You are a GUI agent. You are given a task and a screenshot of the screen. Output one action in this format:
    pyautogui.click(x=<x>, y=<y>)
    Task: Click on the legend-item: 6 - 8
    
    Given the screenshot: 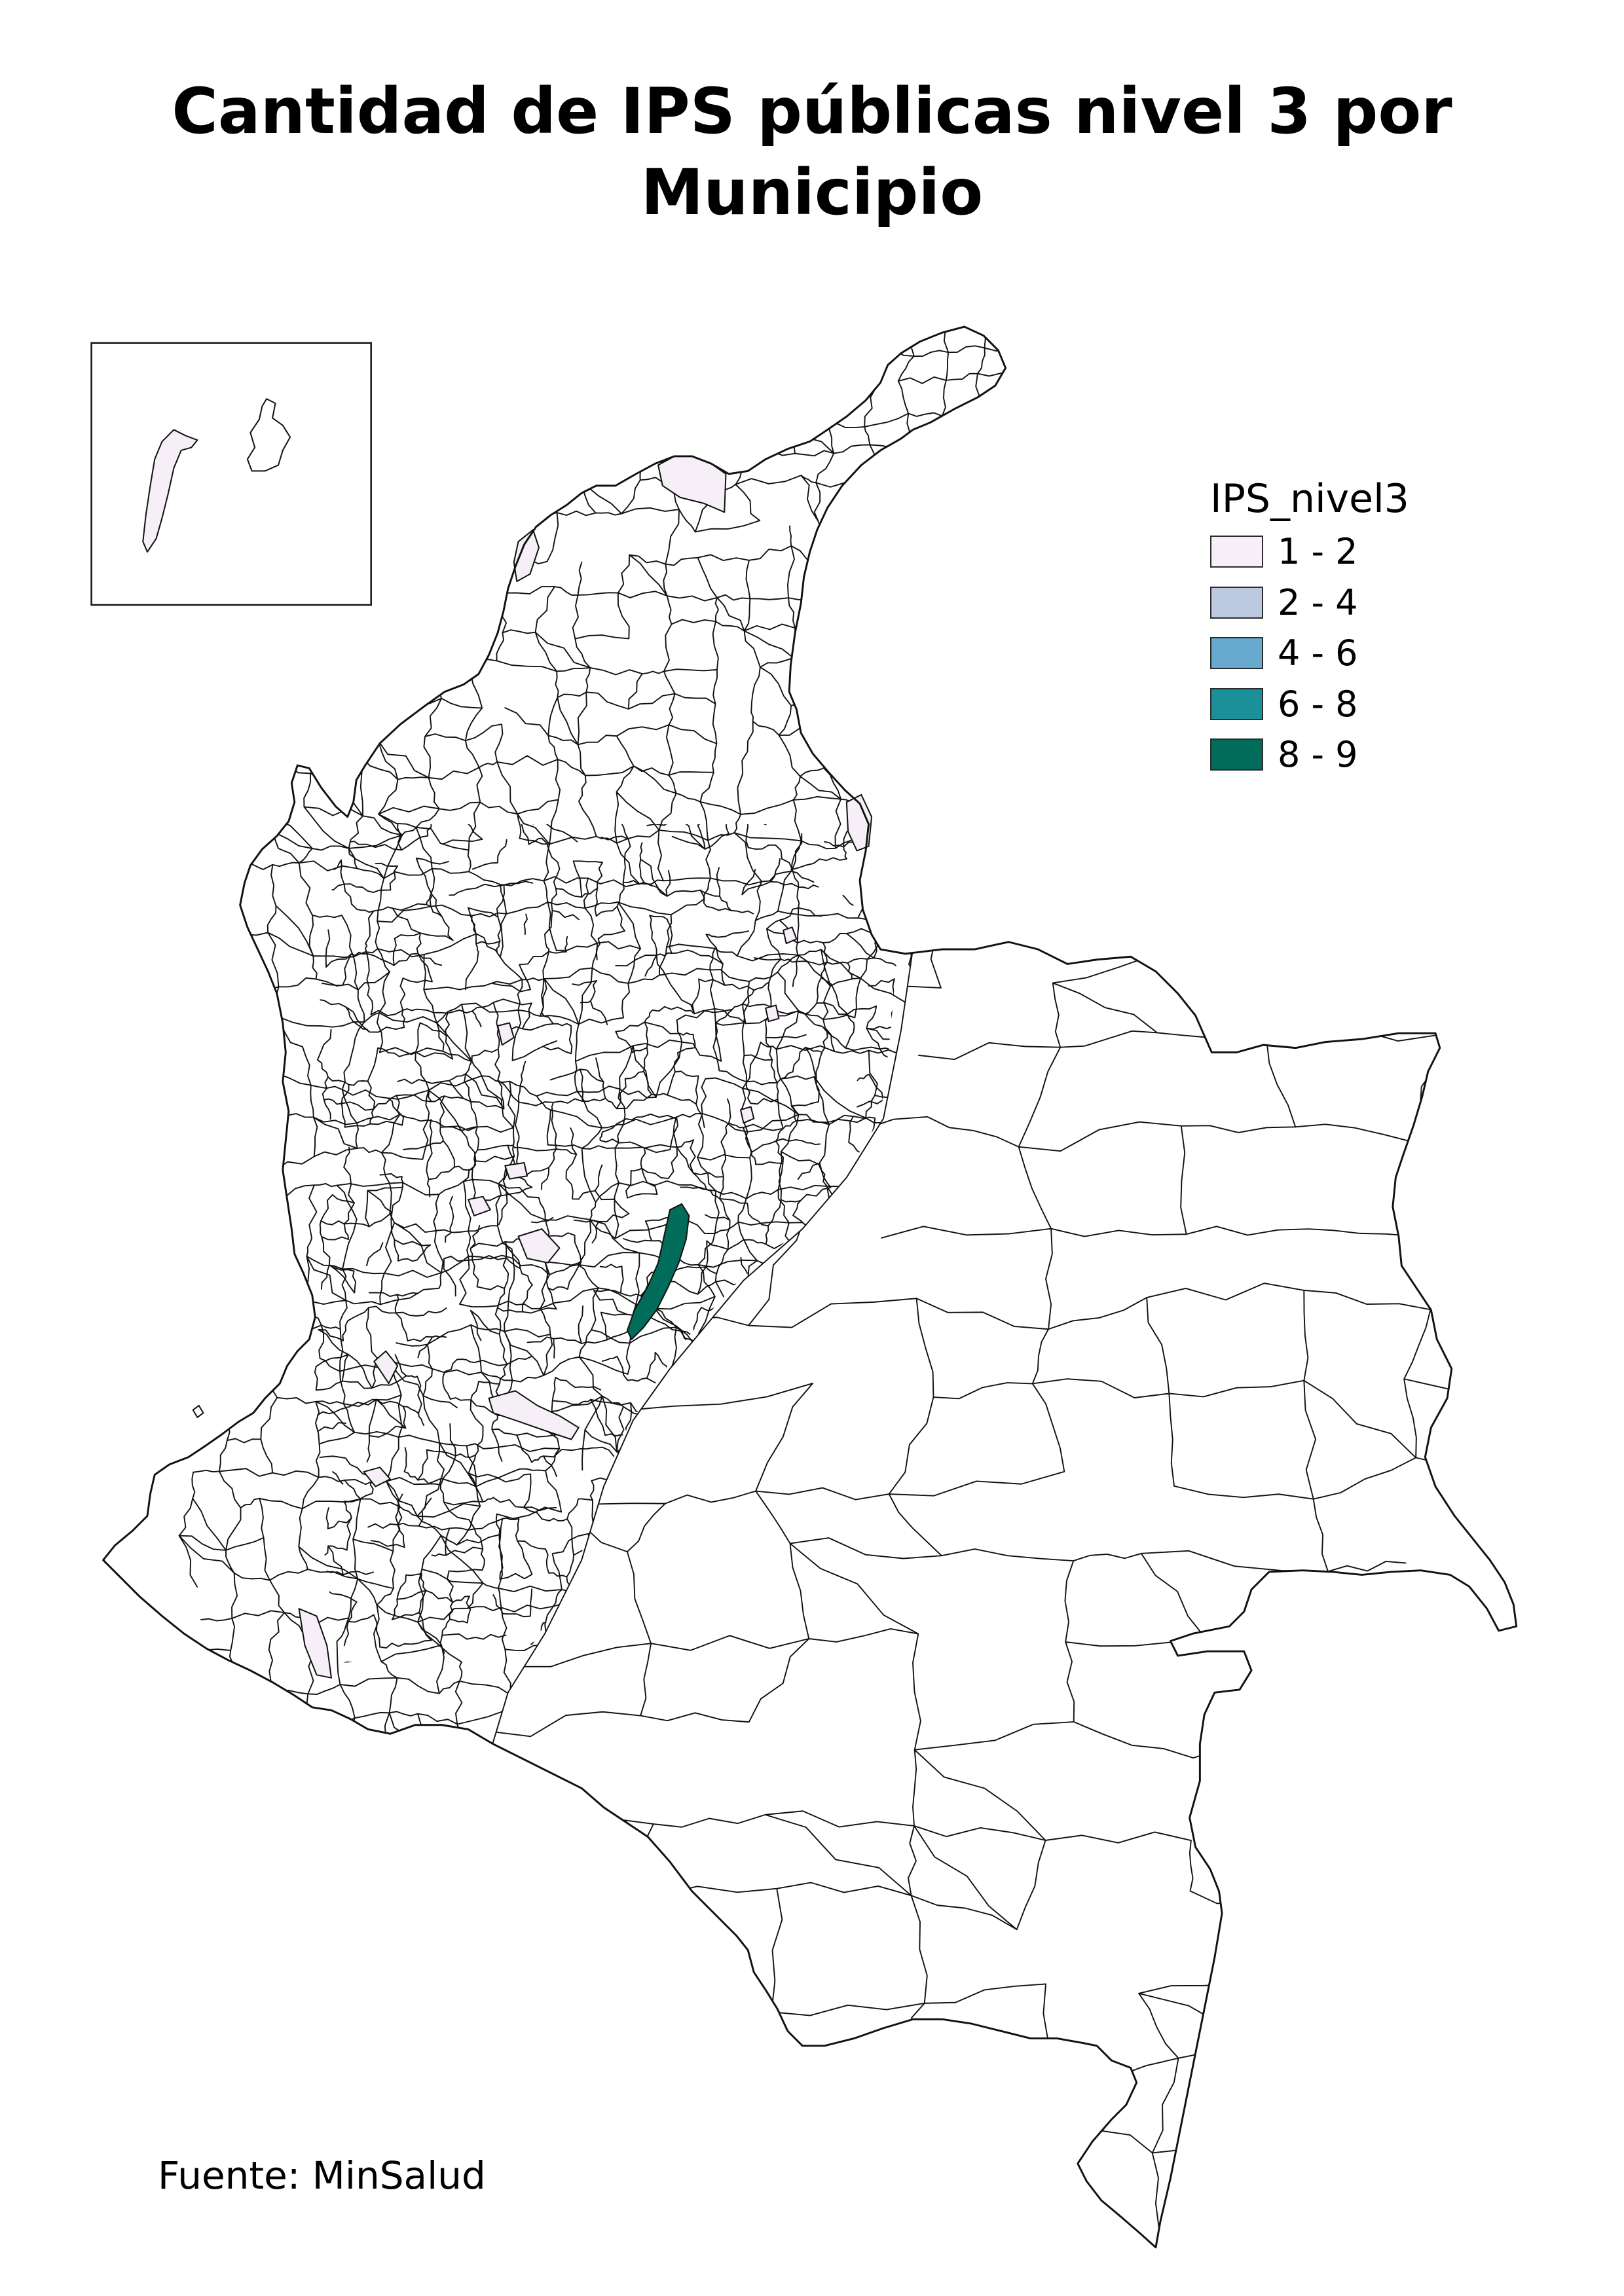 What is the action you would take?
    pyautogui.click(x=1284, y=704)
    